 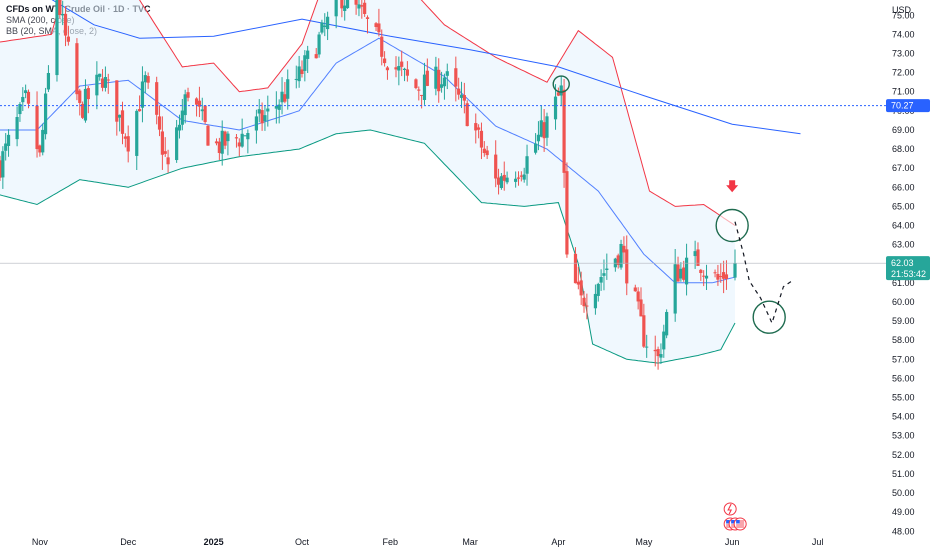 I want to click on time-tick-label: Feb, so click(x=391, y=542).